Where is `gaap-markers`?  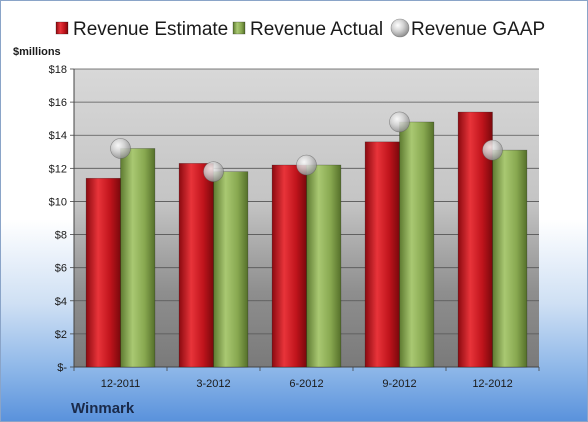 gaap-markers is located at coordinates (306, 146).